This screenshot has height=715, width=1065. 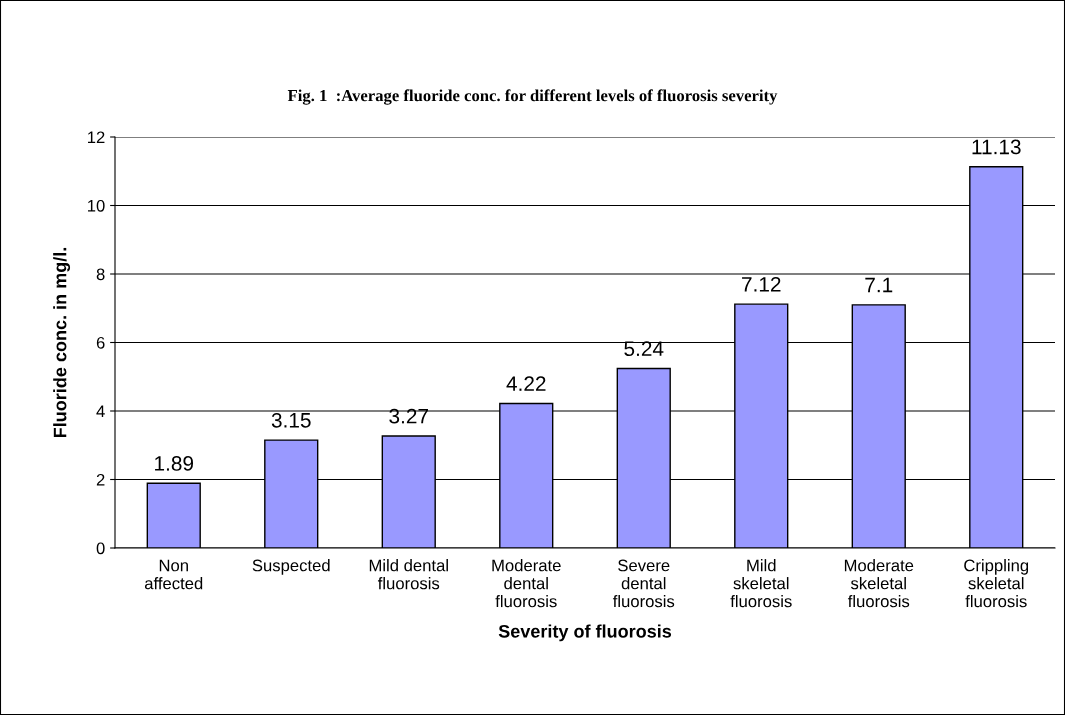 What do you see at coordinates (100, 274) in the screenshot?
I see `y-tick-label: 8` at bounding box center [100, 274].